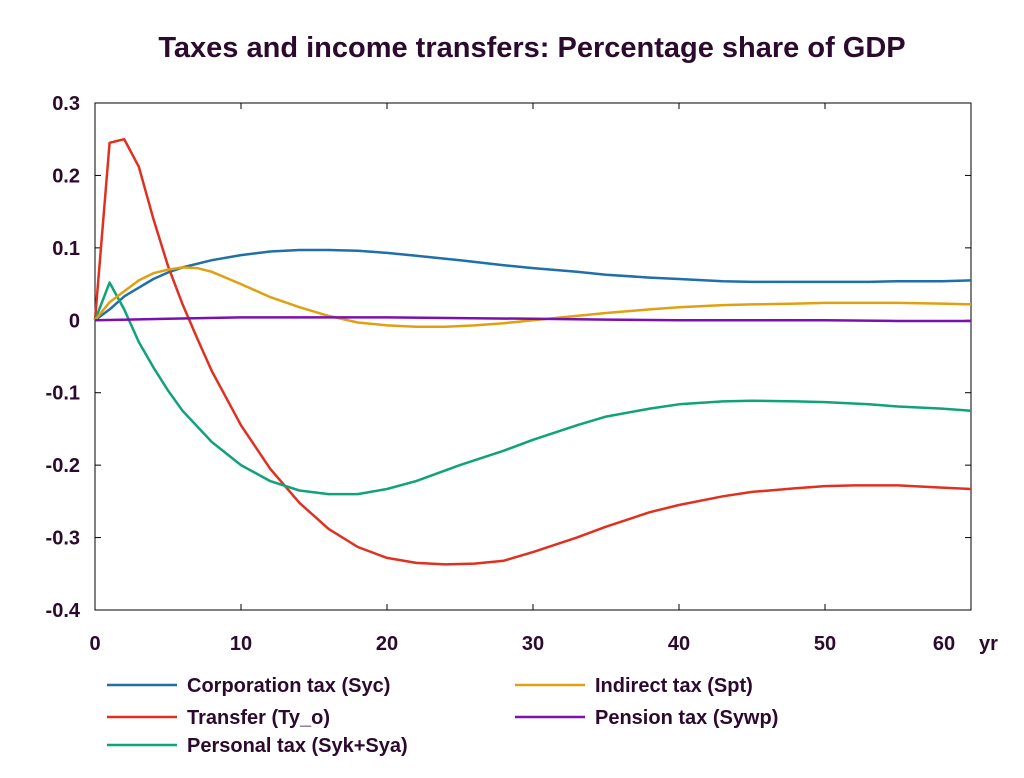 This screenshot has width=1024, height=778. I want to click on x-tick-label: 30, so click(533, 644).